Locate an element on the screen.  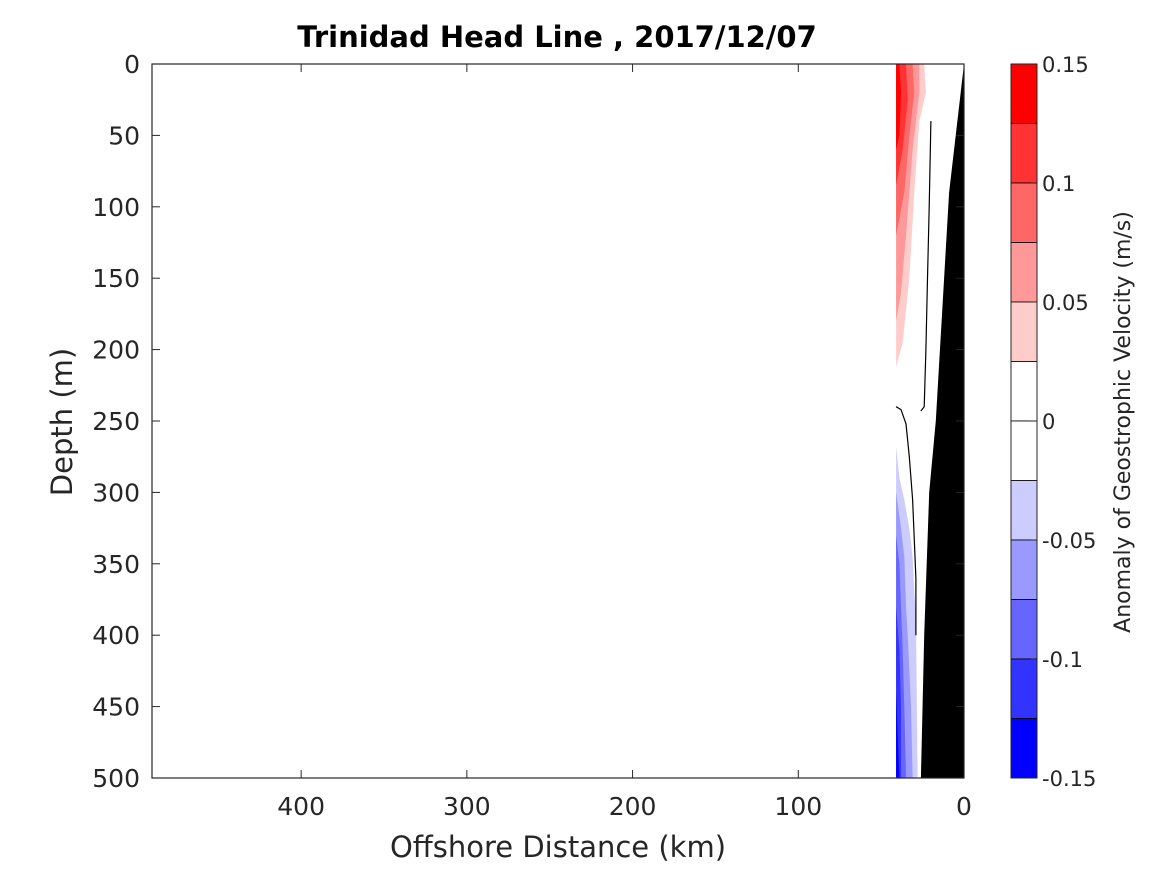
seafloor-bathymetry is located at coordinates (942, 421).